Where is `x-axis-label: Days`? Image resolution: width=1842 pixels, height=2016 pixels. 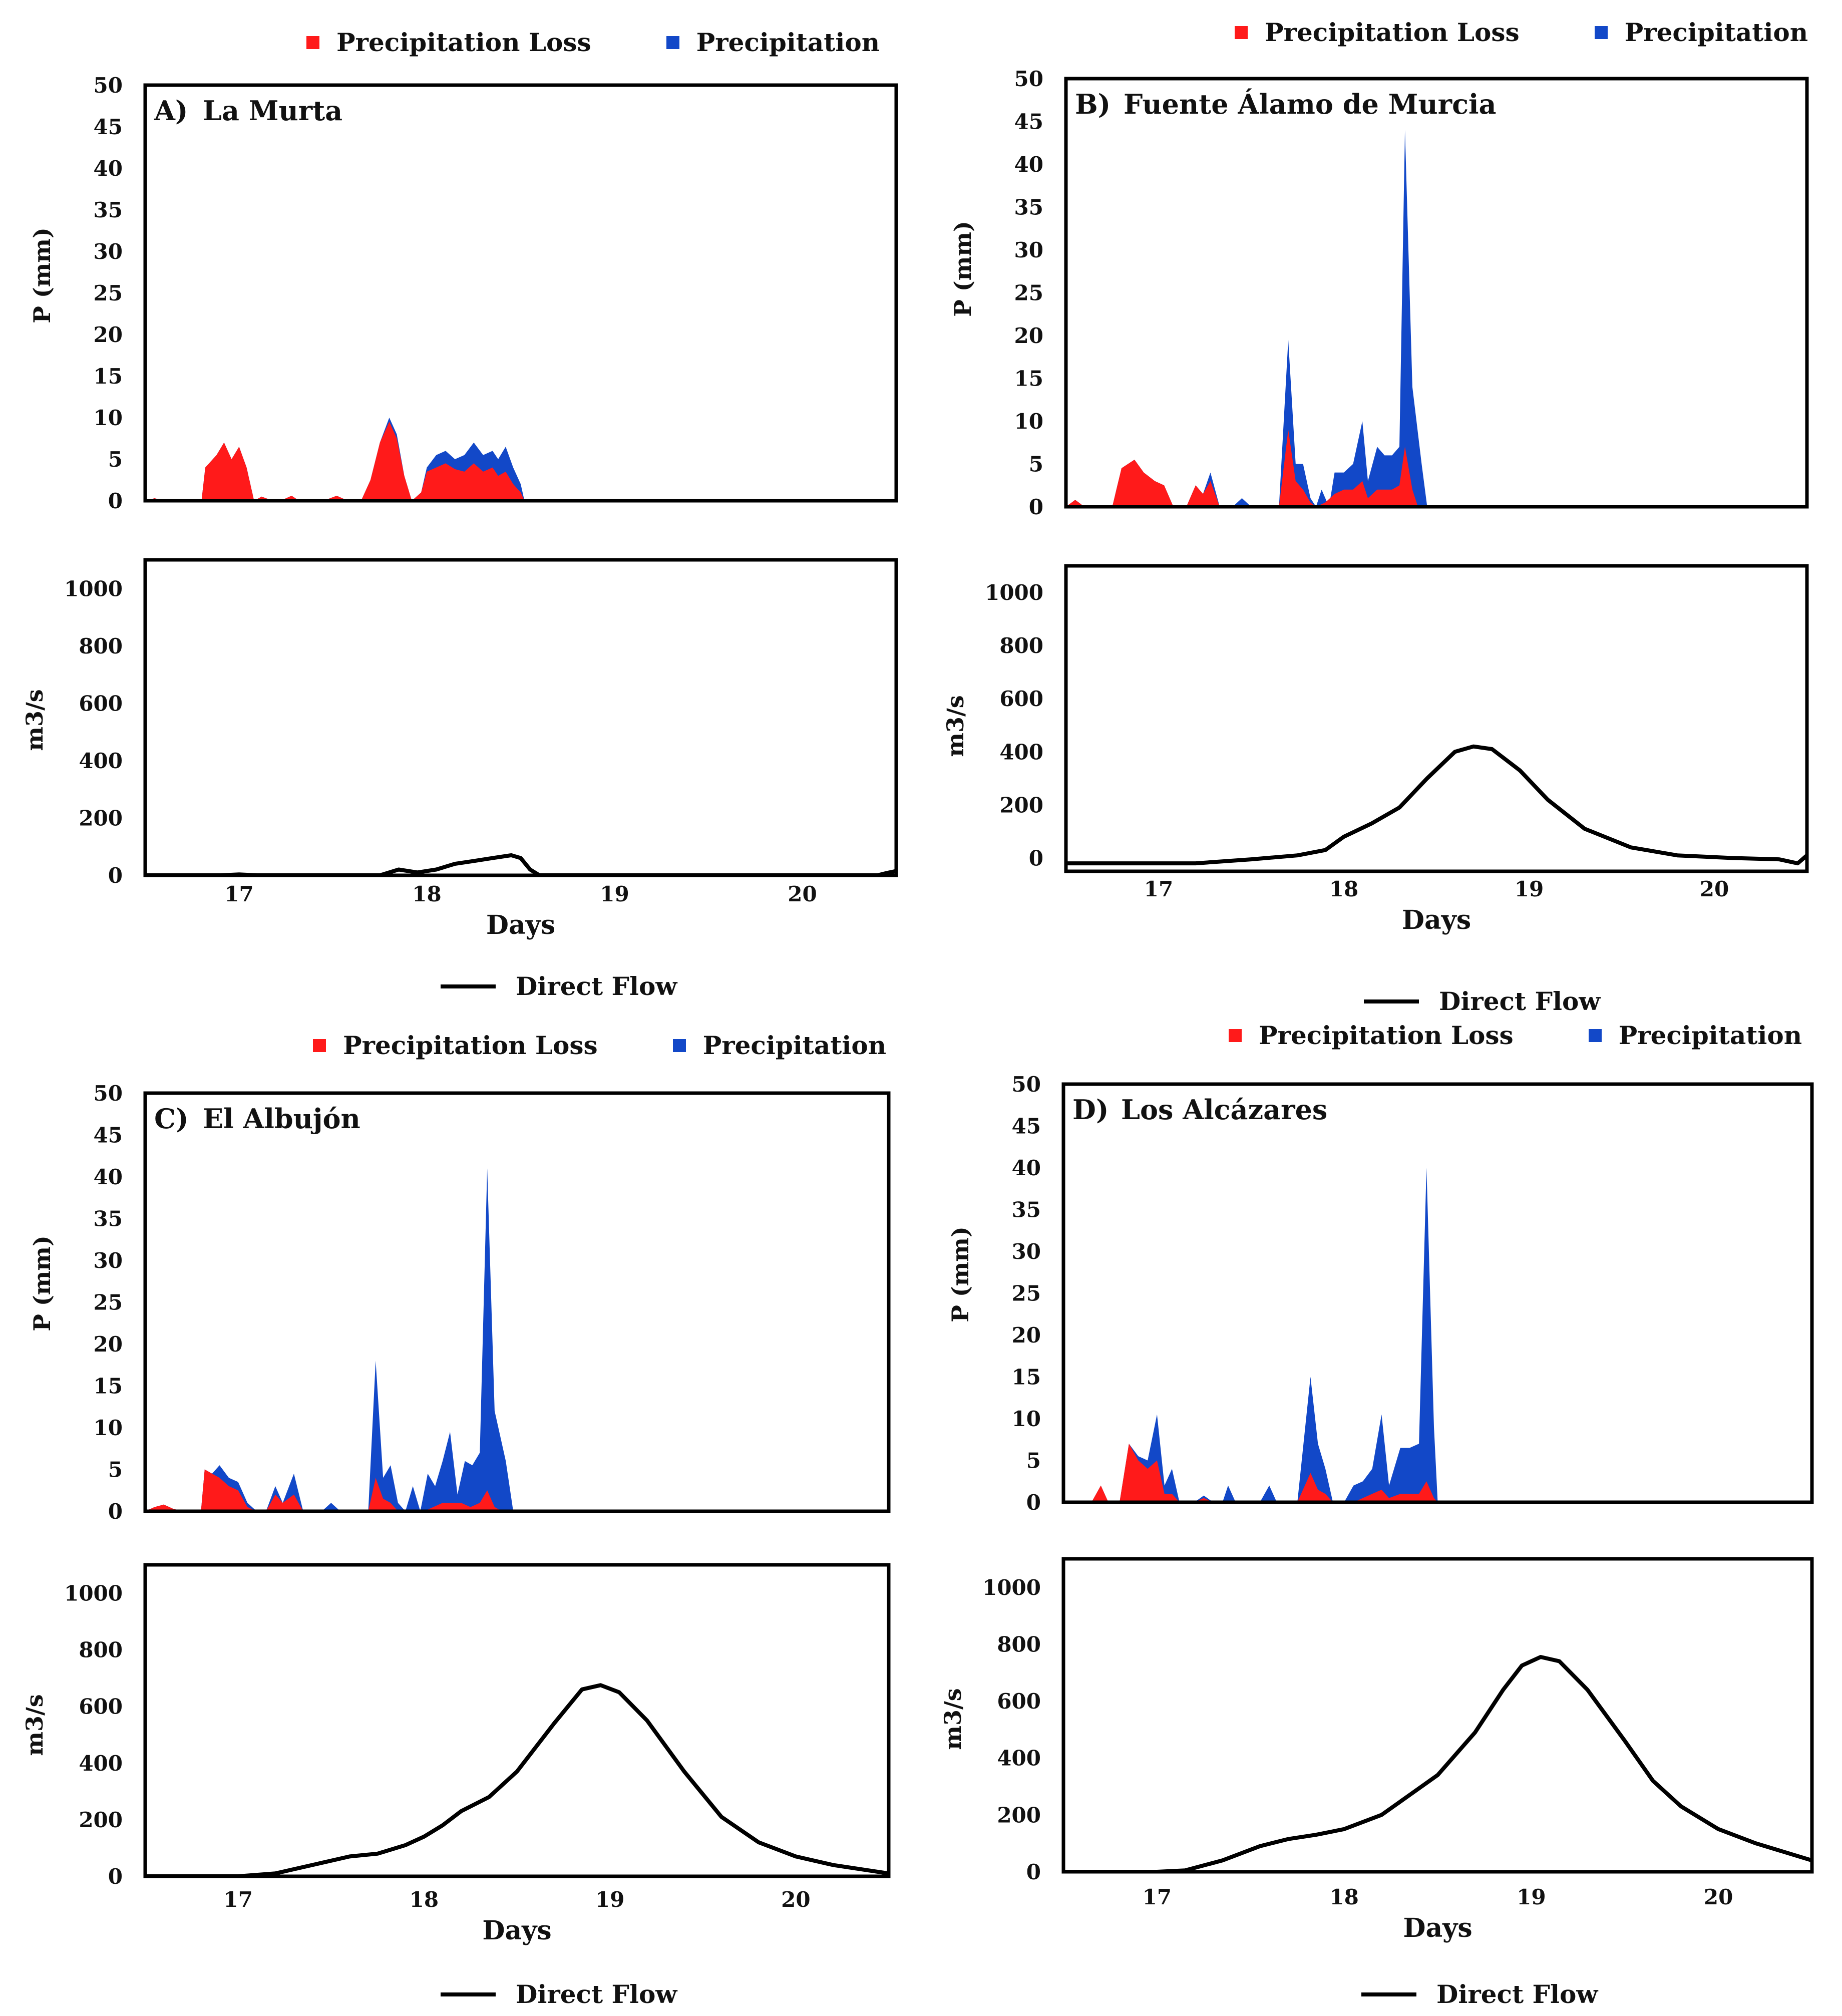
x-axis-label: Days is located at coordinates (1436, 920).